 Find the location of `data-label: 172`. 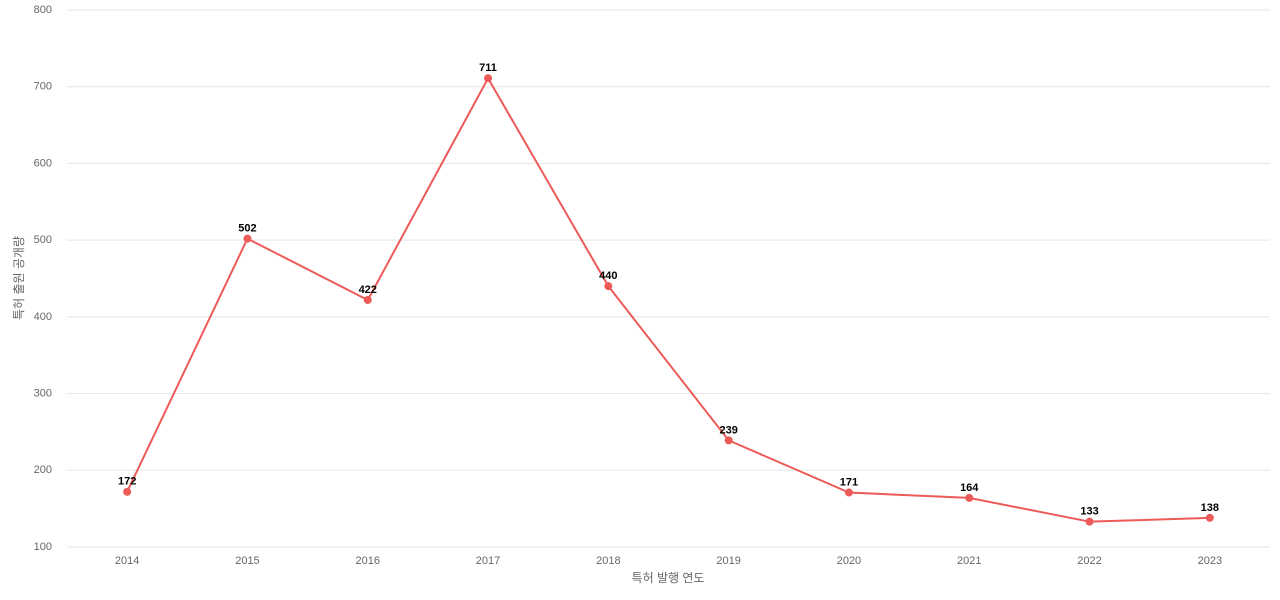

data-label: 172 is located at coordinates (127, 482).